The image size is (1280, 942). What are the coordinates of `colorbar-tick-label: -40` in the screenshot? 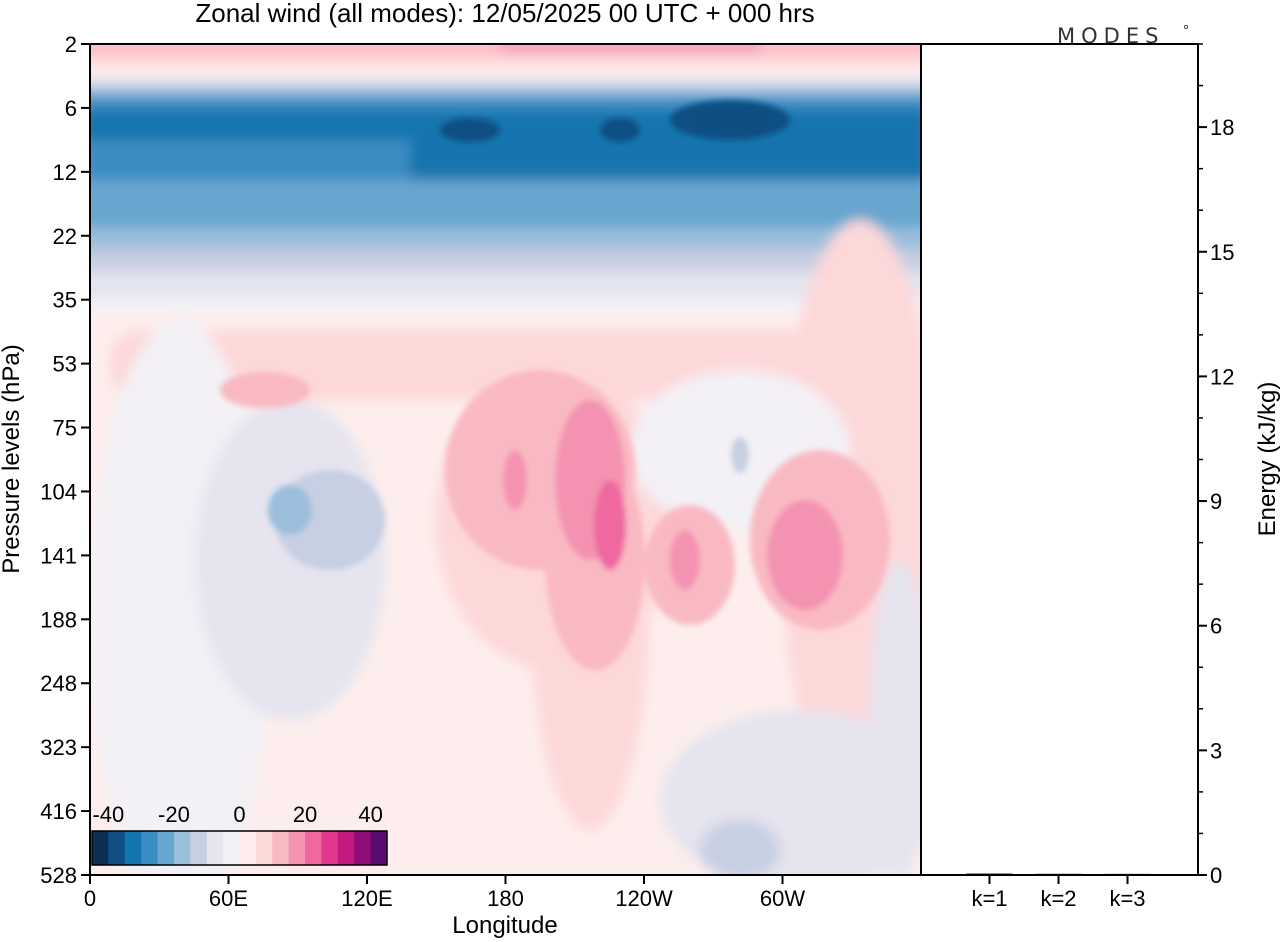 It's located at (108, 814).